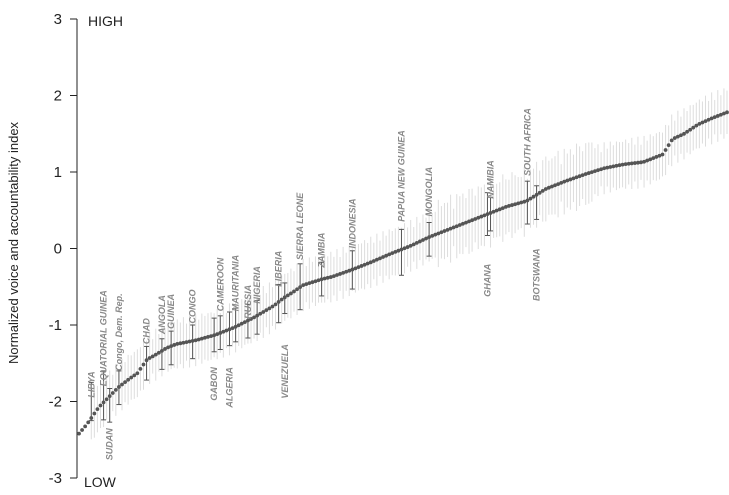 The image size is (729, 495). What do you see at coordinates (193, 306) in the screenshot?
I see `country-label: CONGO` at bounding box center [193, 306].